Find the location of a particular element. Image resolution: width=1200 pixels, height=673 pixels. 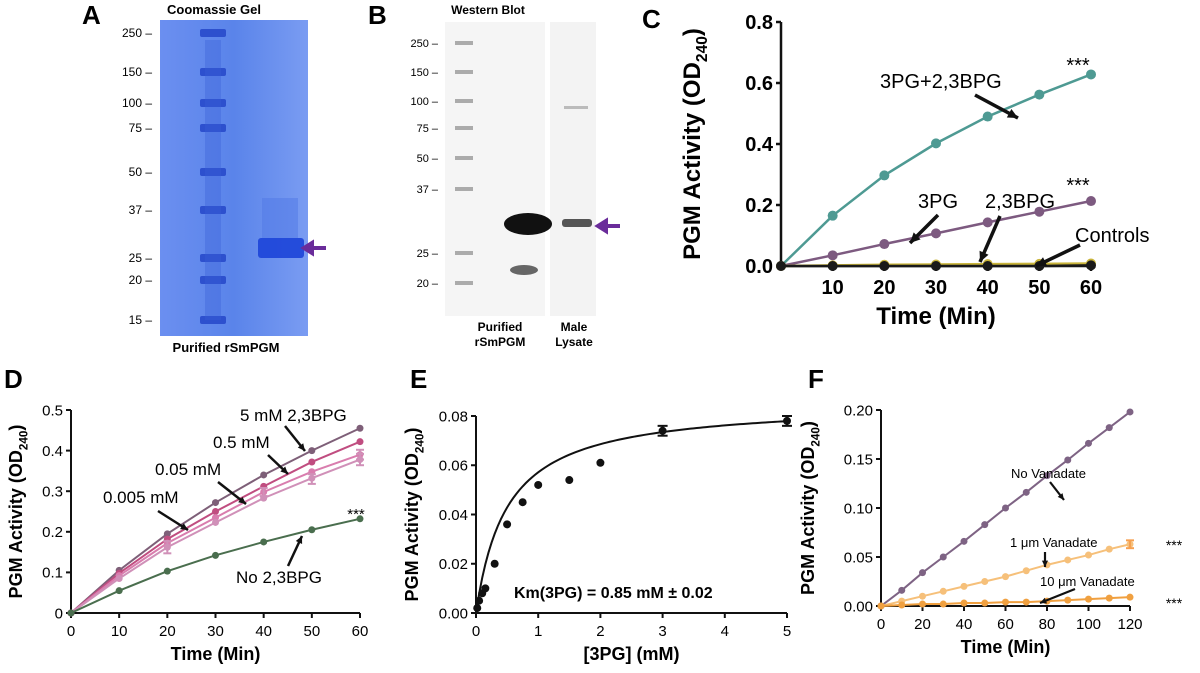

significance-1um: *** is located at coordinates (1174, 545).